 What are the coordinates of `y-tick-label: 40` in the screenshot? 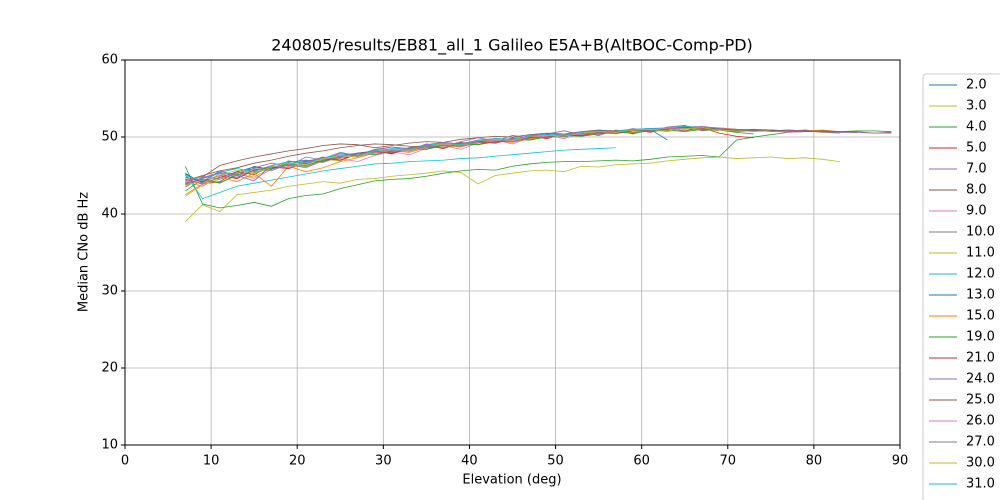 It's located at (109, 214).